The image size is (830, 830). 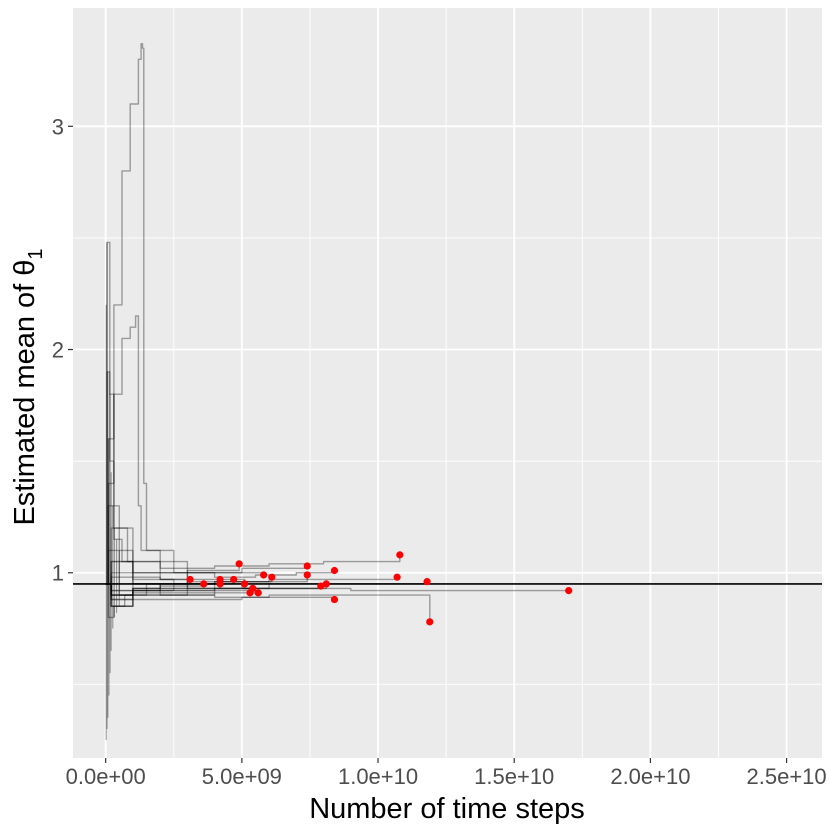 I want to click on x-tick-label: 2.0e+10, so click(x=650, y=776).